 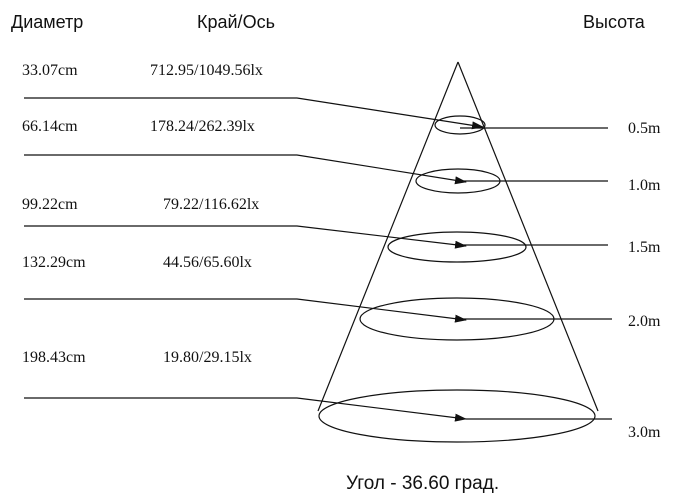 What do you see at coordinates (47, 22) in the screenshot?
I see `diameter-header: Диаметр` at bounding box center [47, 22].